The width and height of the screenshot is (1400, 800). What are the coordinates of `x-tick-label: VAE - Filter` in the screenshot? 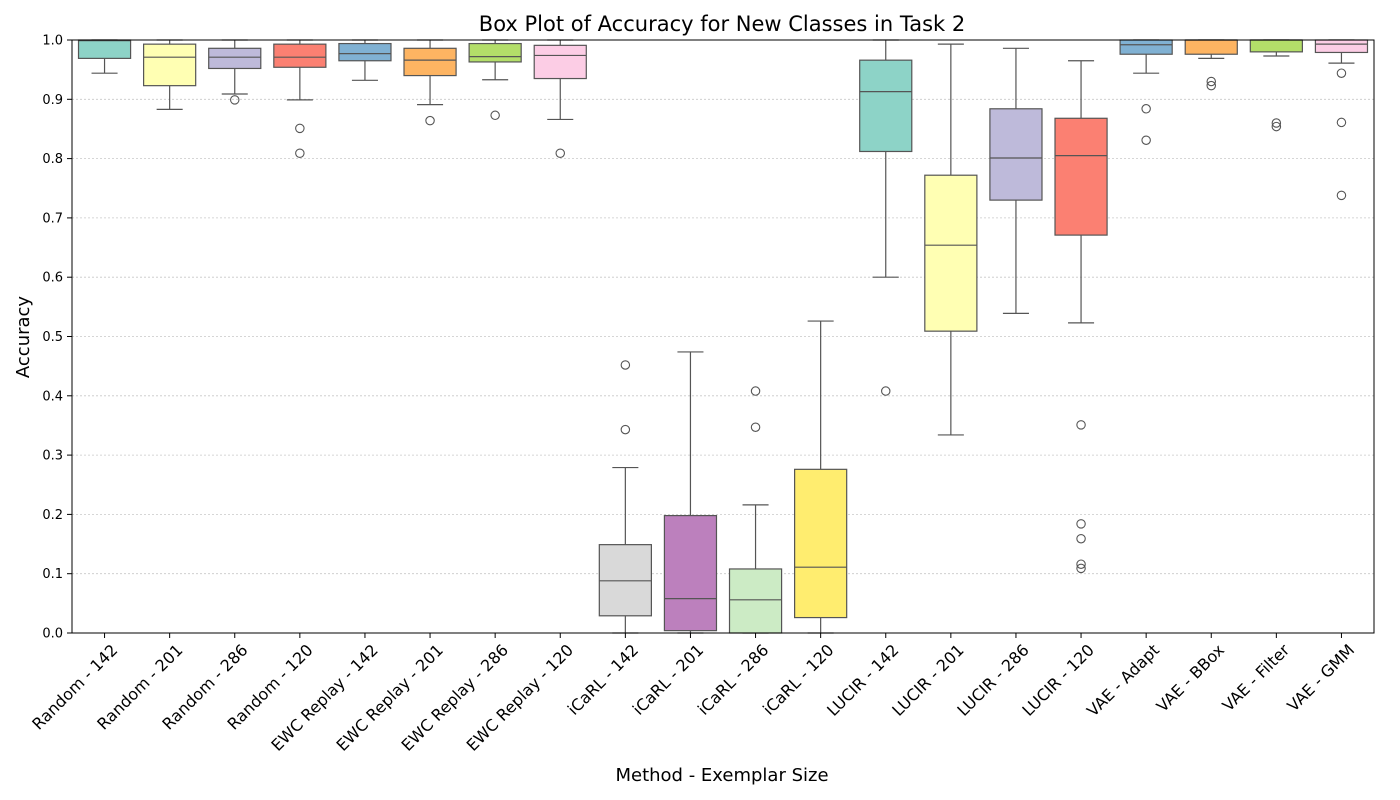 It's located at (1256, 677).